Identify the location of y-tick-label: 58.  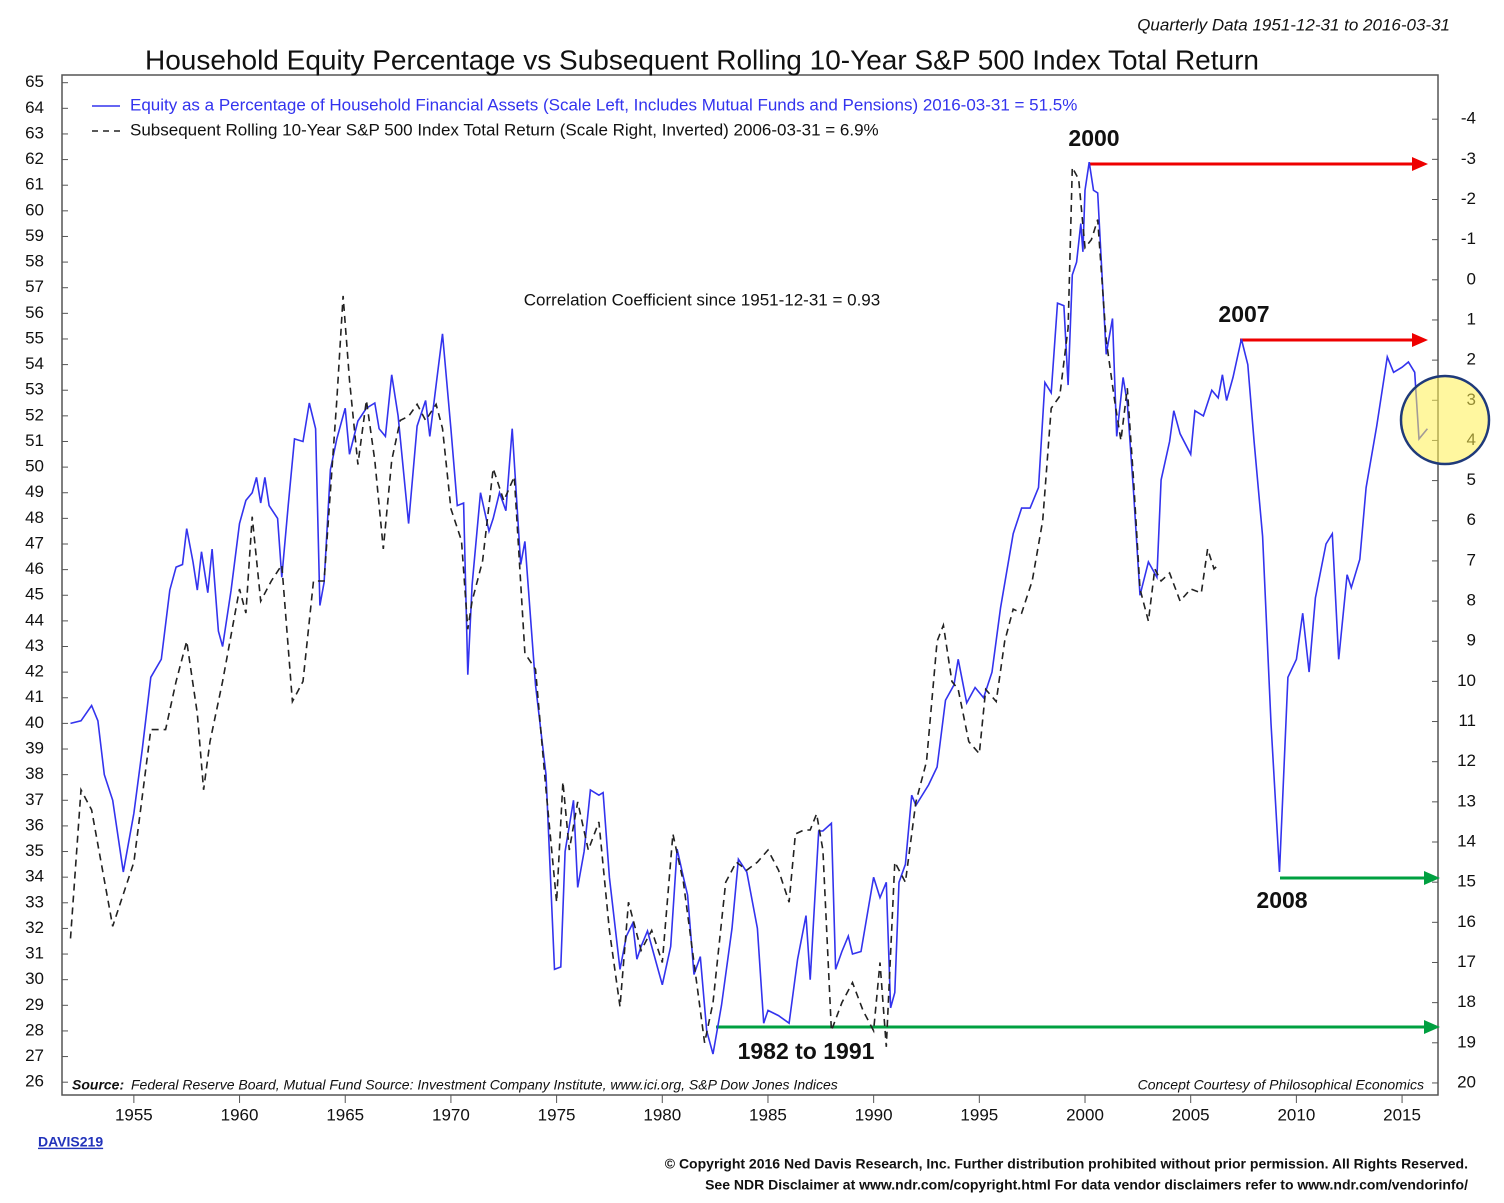
(34, 261).